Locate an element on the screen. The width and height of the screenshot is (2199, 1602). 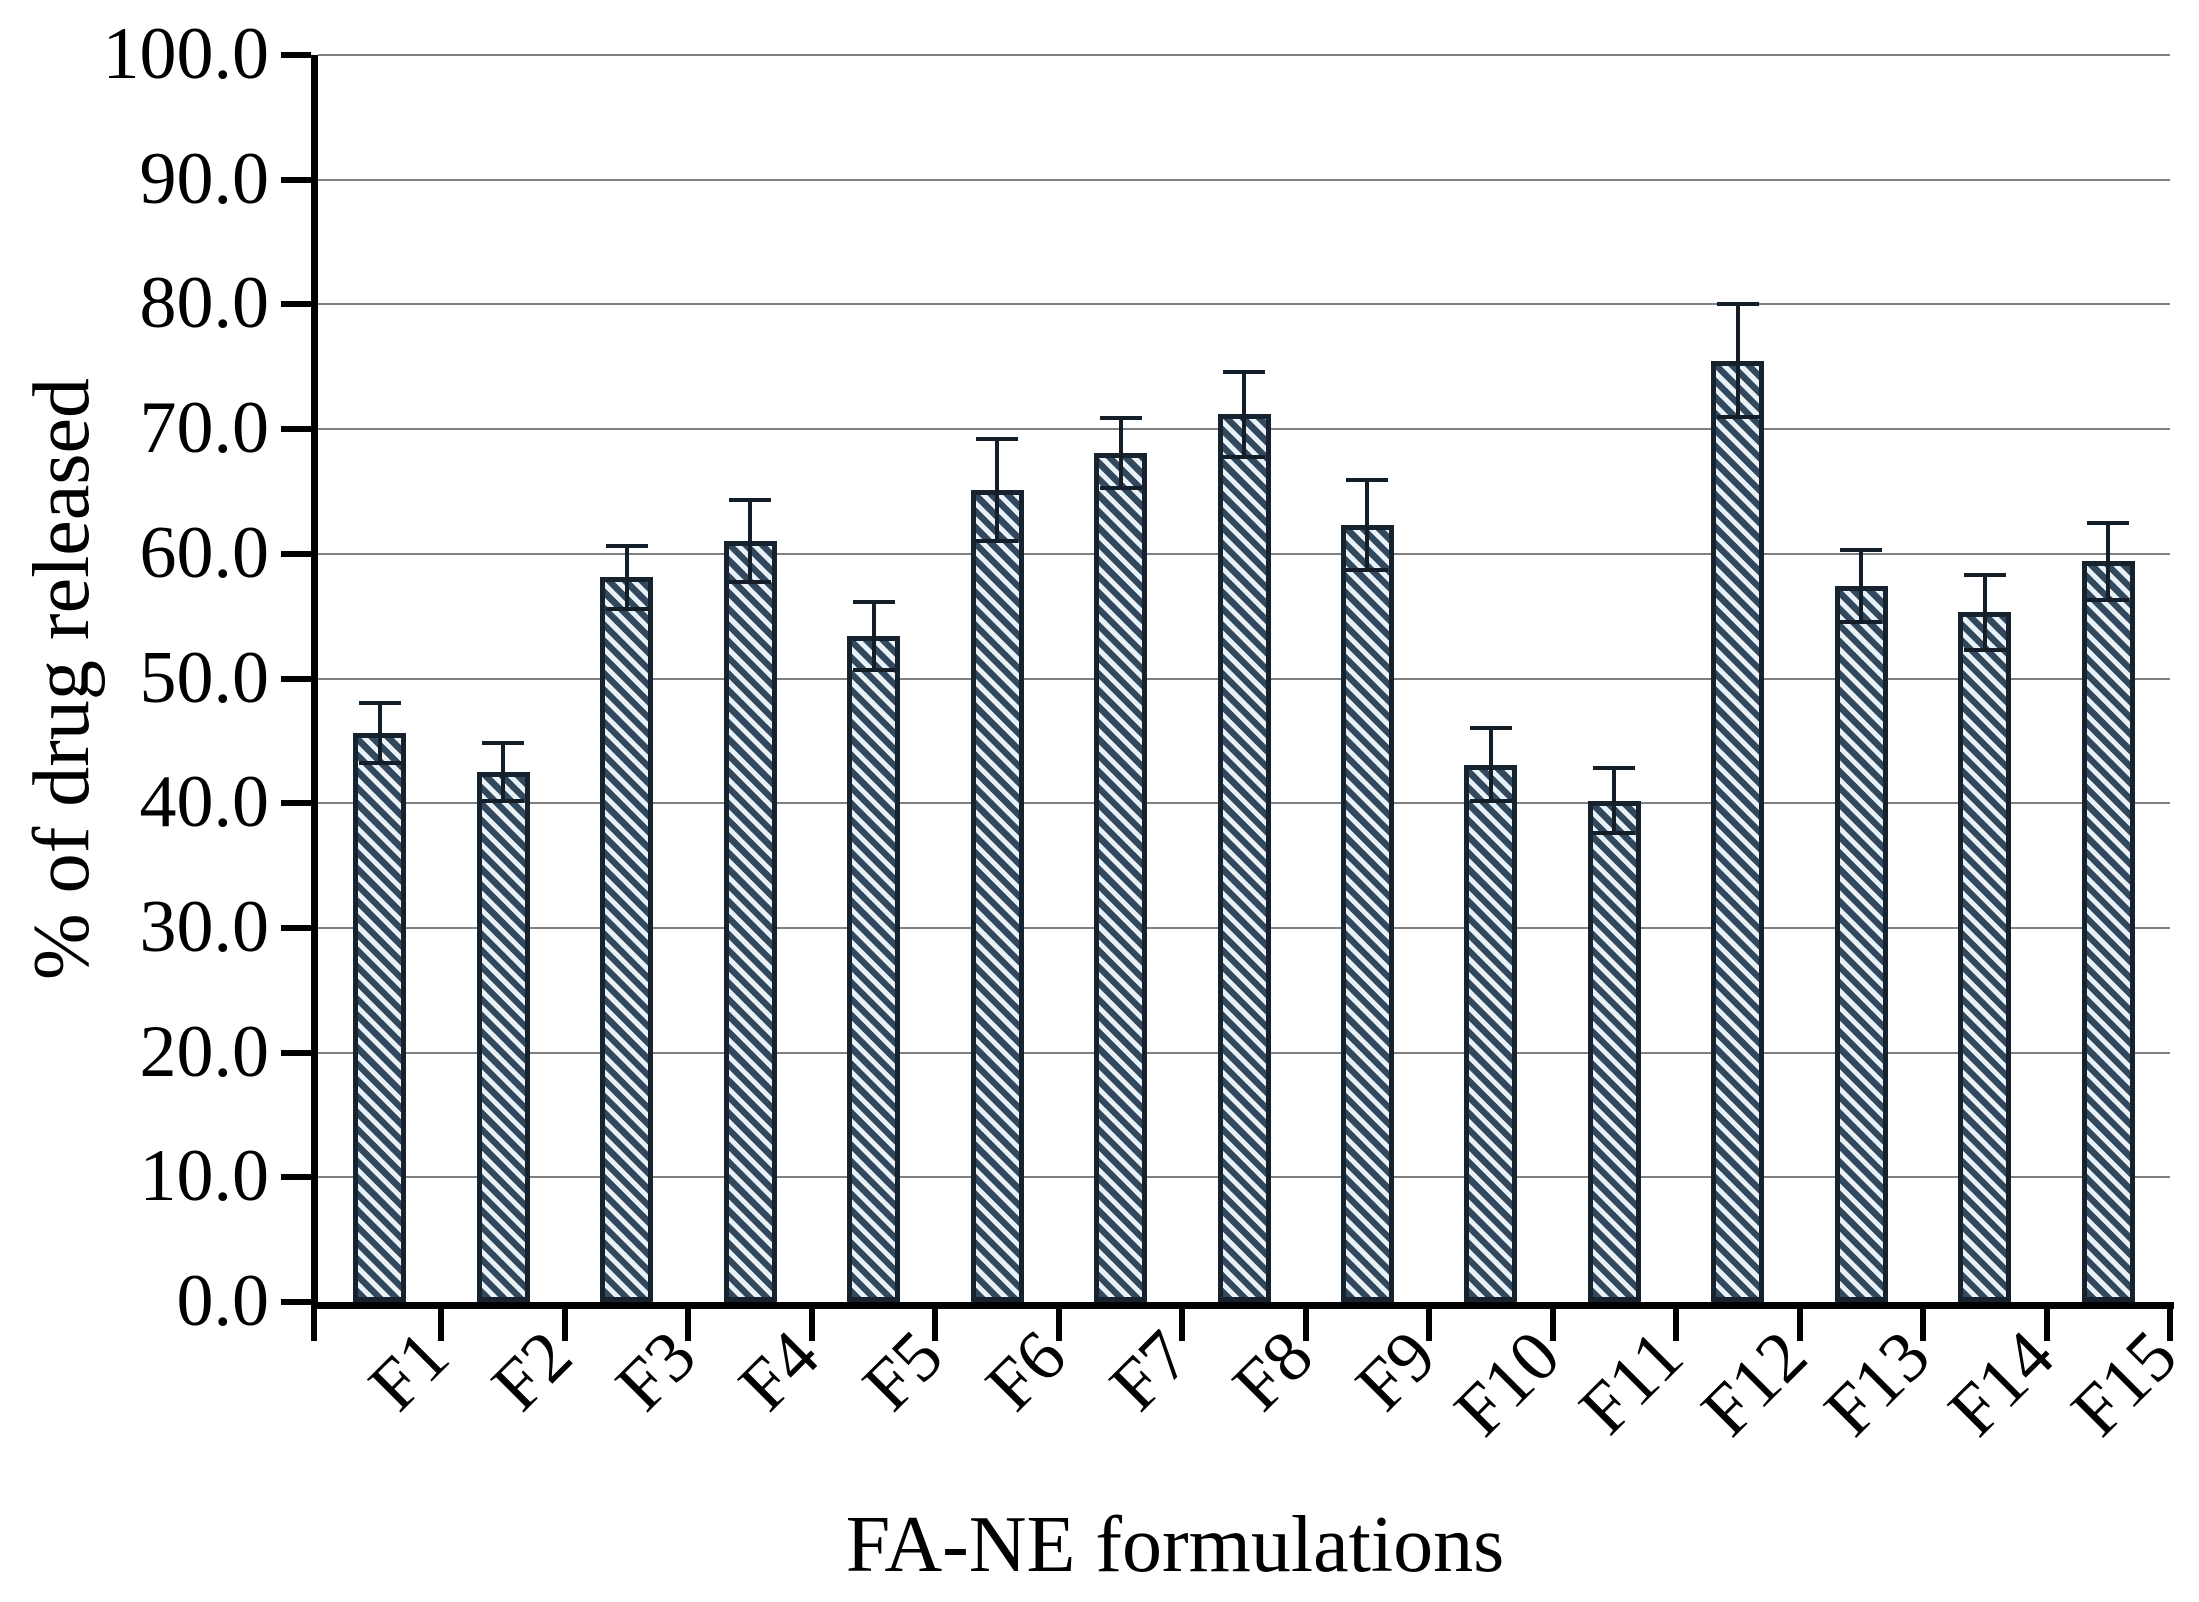
bar-F12 is located at coordinates (1738, 831).